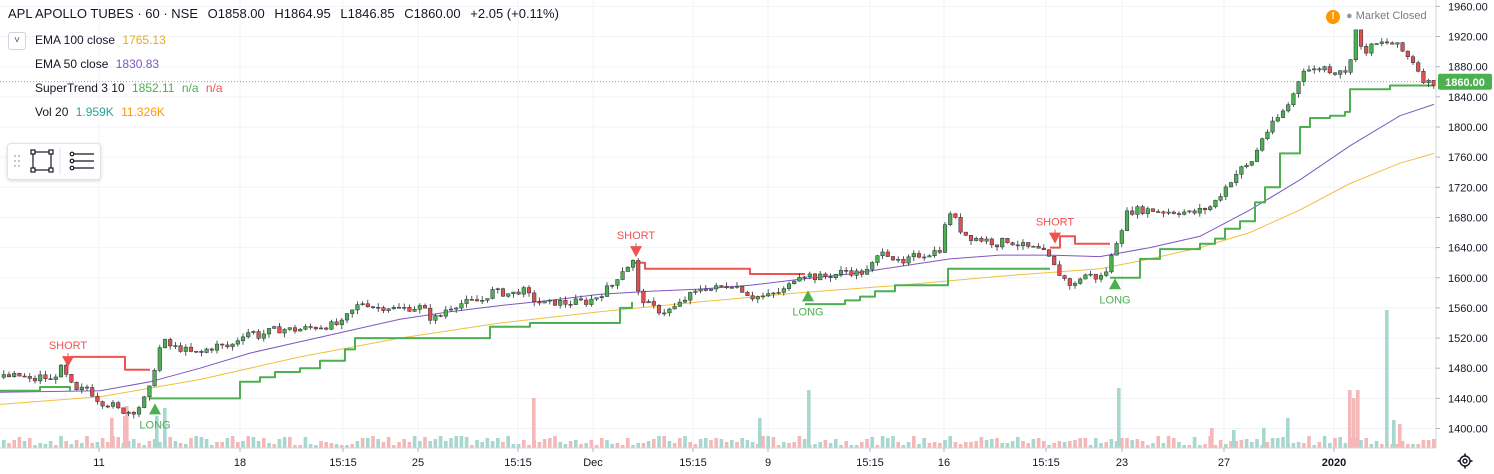  Describe the element at coordinates (103, 13) in the screenshot. I see `symbol-title: APL APOLLO TUBES · 60 · NSE` at that location.